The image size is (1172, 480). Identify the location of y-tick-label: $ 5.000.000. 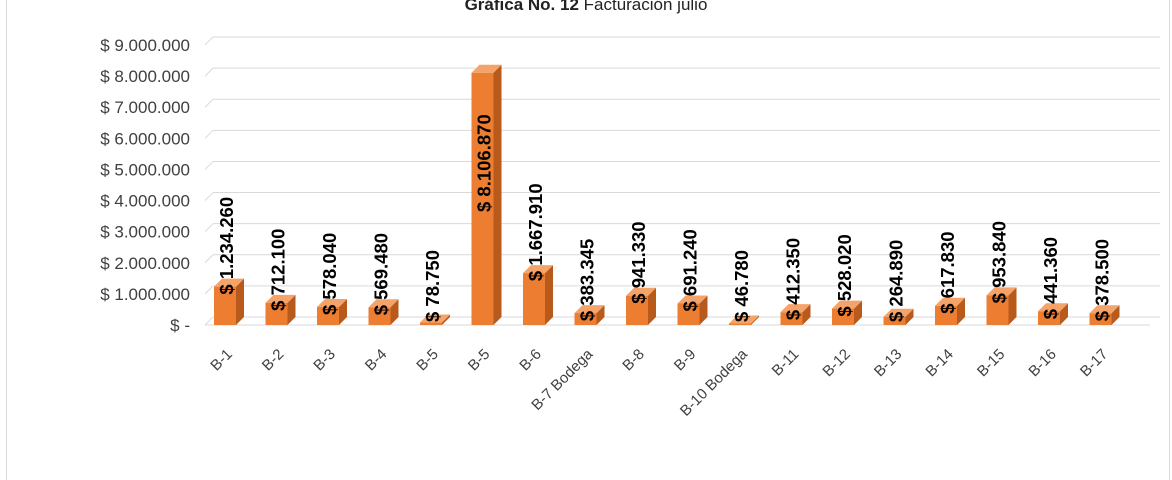
(145, 169).